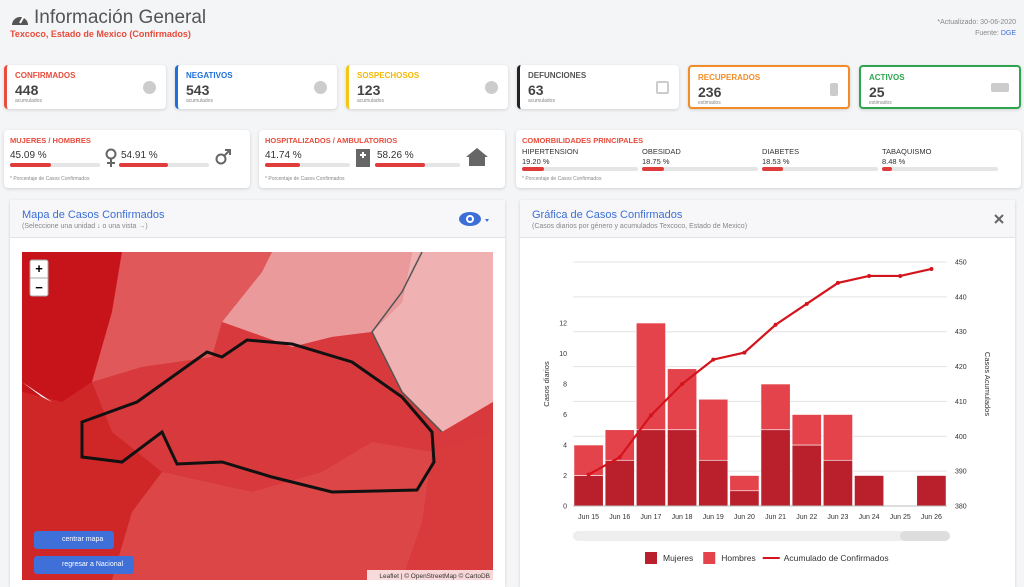  Describe the element at coordinates (869, 517) in the screenshot. I see `x-tick-label: Jun 24` at that location.